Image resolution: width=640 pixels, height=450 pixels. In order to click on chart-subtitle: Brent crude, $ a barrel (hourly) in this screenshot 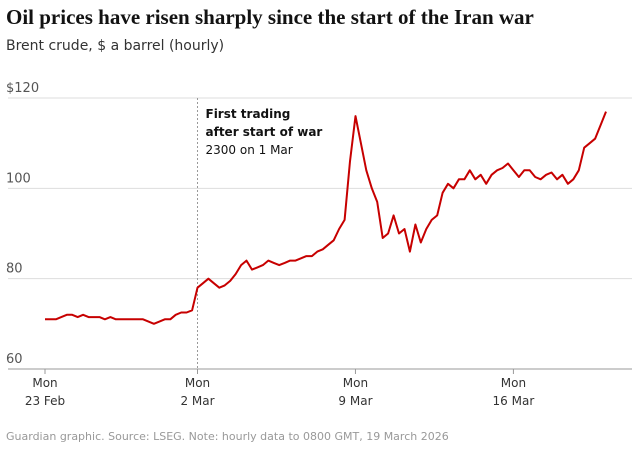, I will do `click(115, 46)`.